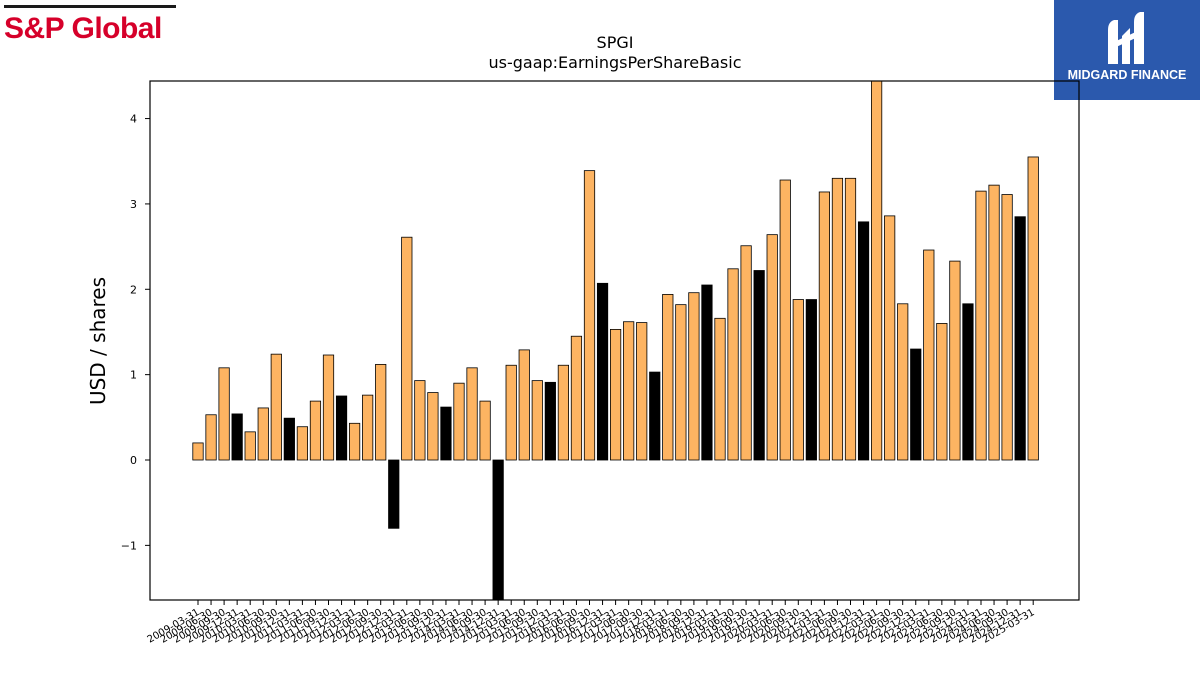  What do you see at coordinates (133, 460) in the screenshot?
I see `y-tick-label: 0` at bounding box center [133, 460].